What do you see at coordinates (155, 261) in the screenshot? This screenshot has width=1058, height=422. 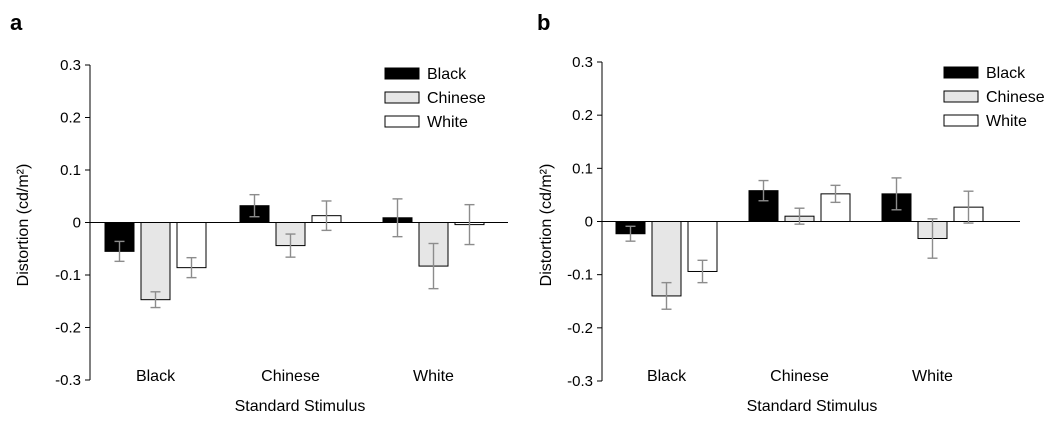 I see `bar-chinese-black` at bounding box center [155, 261].